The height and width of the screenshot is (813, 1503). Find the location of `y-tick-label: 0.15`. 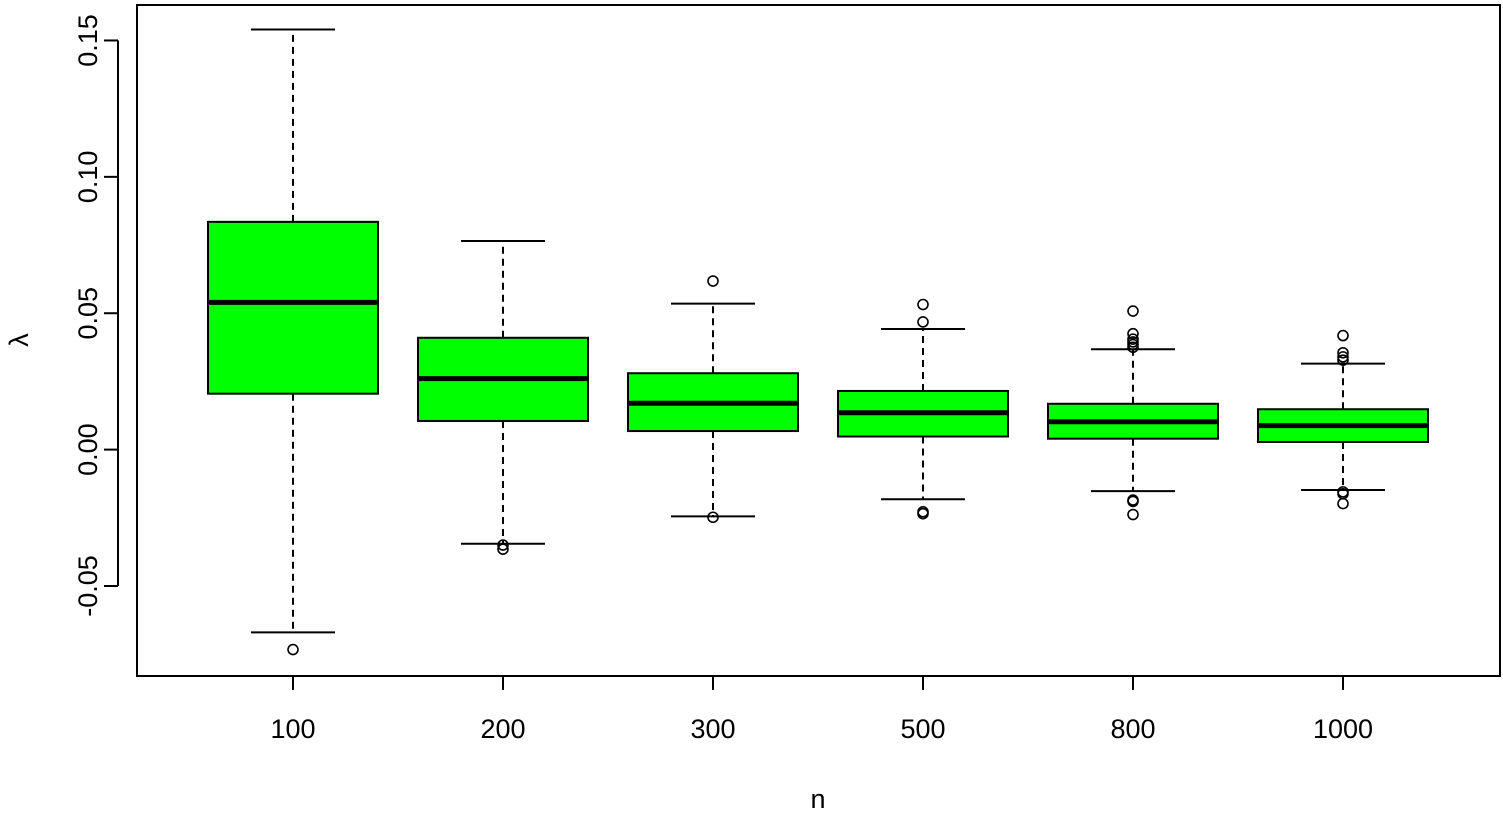

y-tick-label: 0.15 is located at coordinates (88, 40).